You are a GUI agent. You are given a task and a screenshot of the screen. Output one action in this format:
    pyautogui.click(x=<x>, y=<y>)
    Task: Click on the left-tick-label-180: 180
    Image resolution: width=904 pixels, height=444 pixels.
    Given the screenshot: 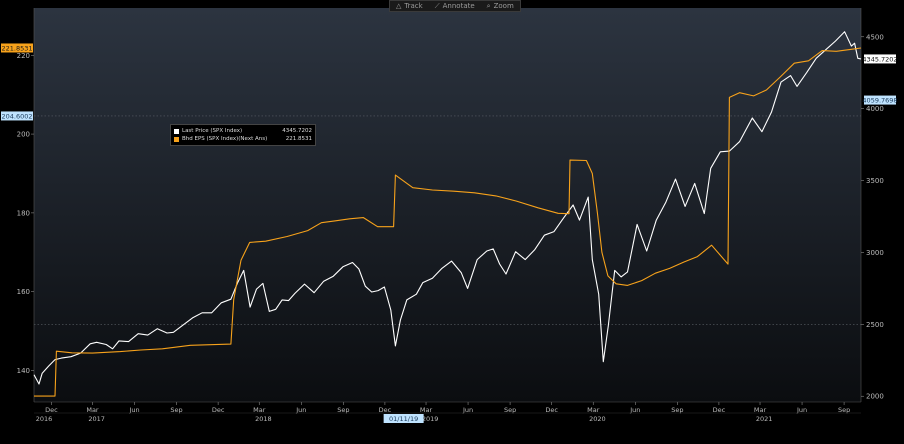 What is the action you would take?
    pyautogui.click(x=23, y=213)
    